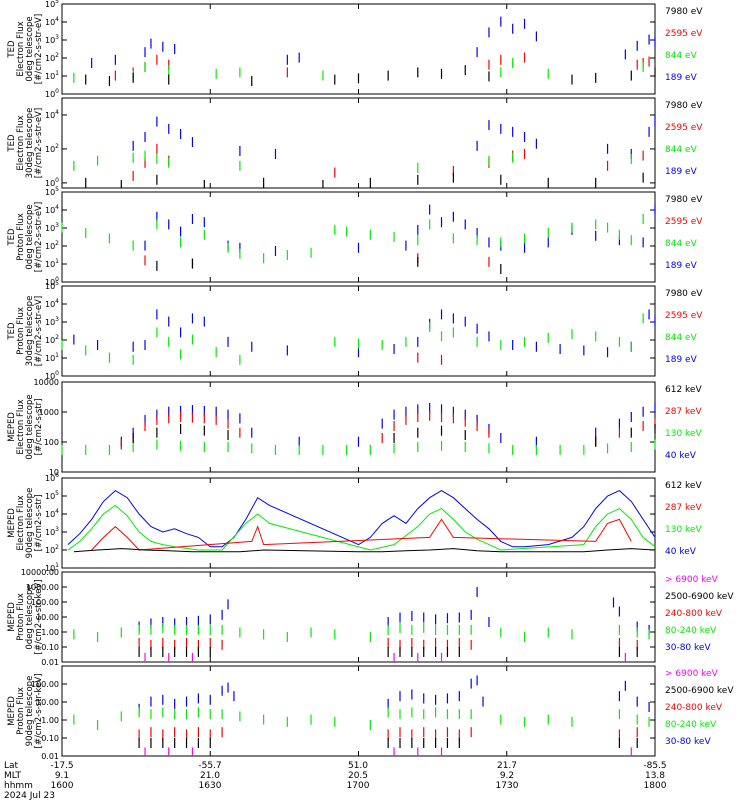  I want to click on y-tick-label: 1000, so click(49, 412).